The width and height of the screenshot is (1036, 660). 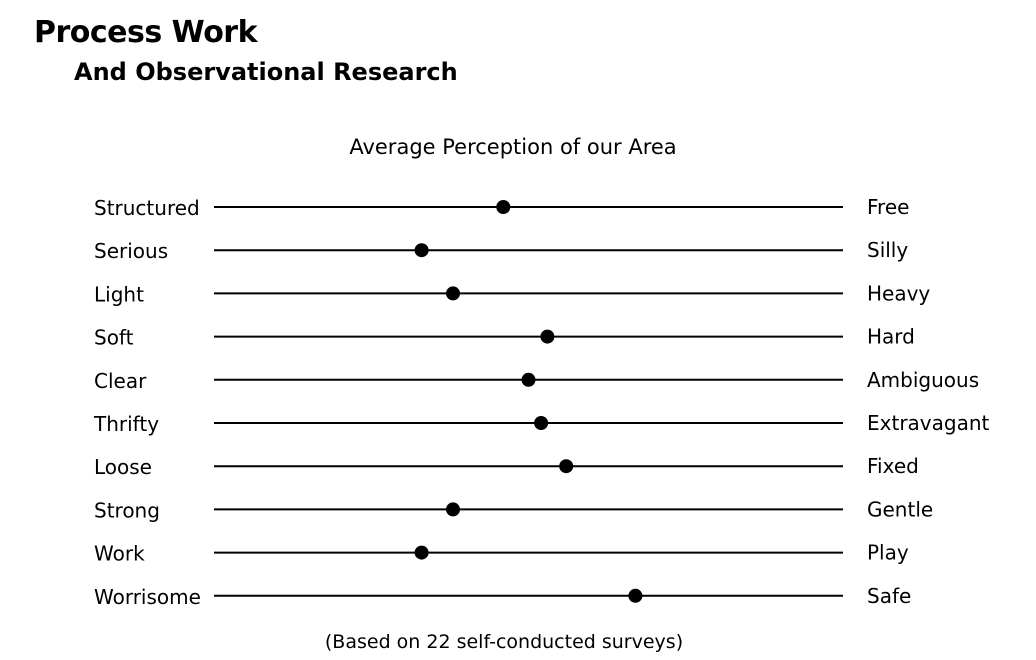 What do you see at coordinates (123, 467) in the screenshot?
I see `row-left-label: Loose` at bounding box center [123, 467].